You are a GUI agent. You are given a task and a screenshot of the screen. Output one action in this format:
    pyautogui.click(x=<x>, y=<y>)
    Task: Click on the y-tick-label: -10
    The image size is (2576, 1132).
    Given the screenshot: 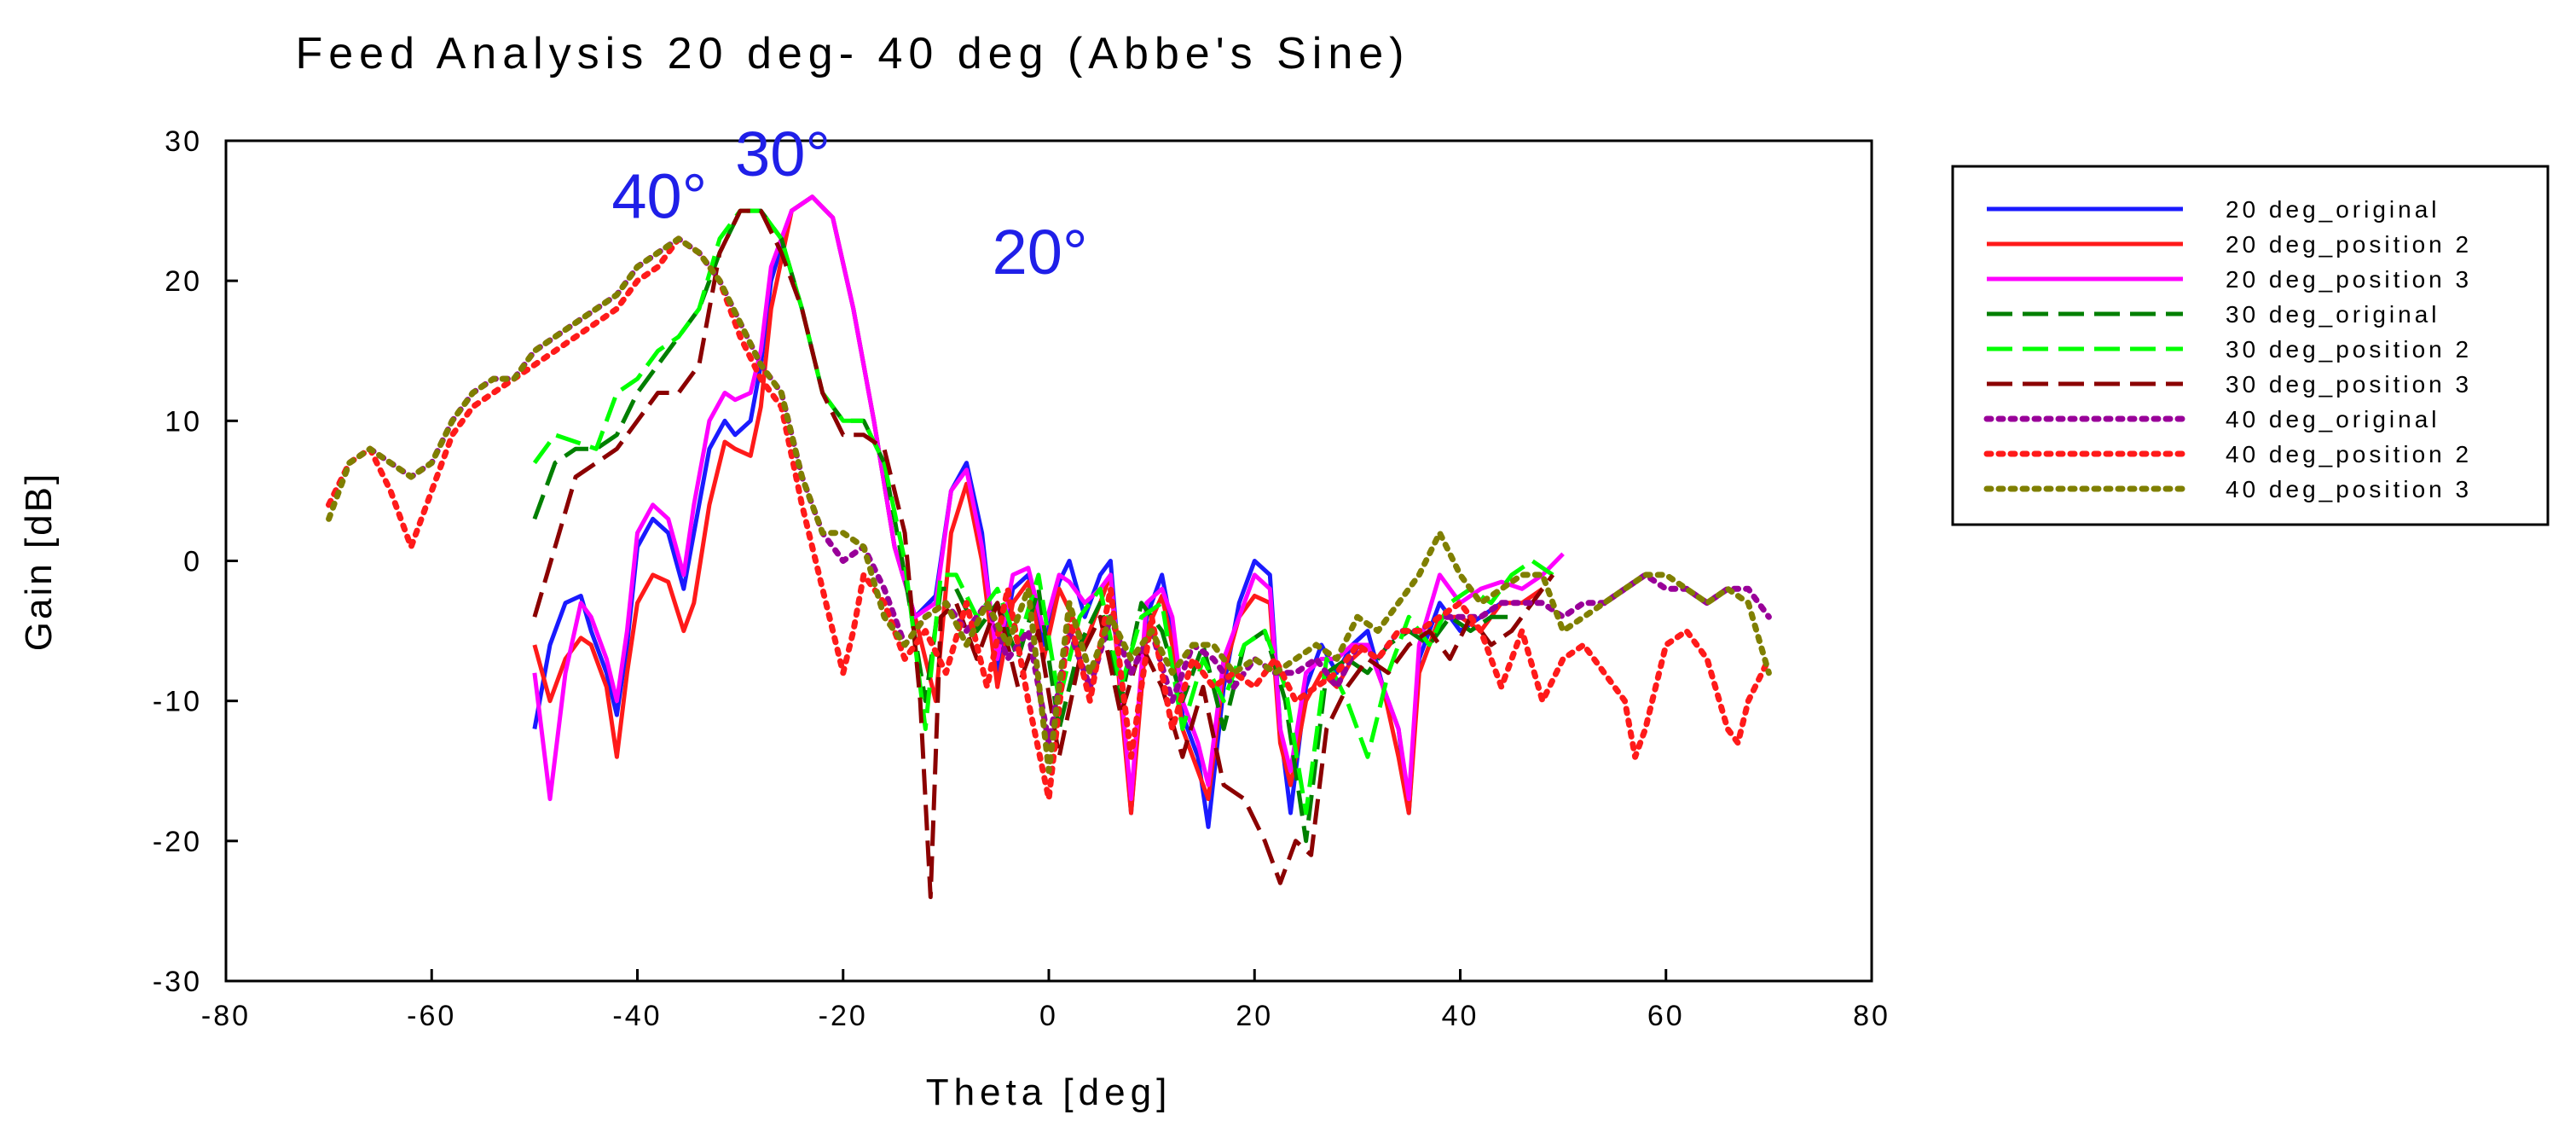 What is the action you would take?
    pyautogui.click(x=177, y=702)
    